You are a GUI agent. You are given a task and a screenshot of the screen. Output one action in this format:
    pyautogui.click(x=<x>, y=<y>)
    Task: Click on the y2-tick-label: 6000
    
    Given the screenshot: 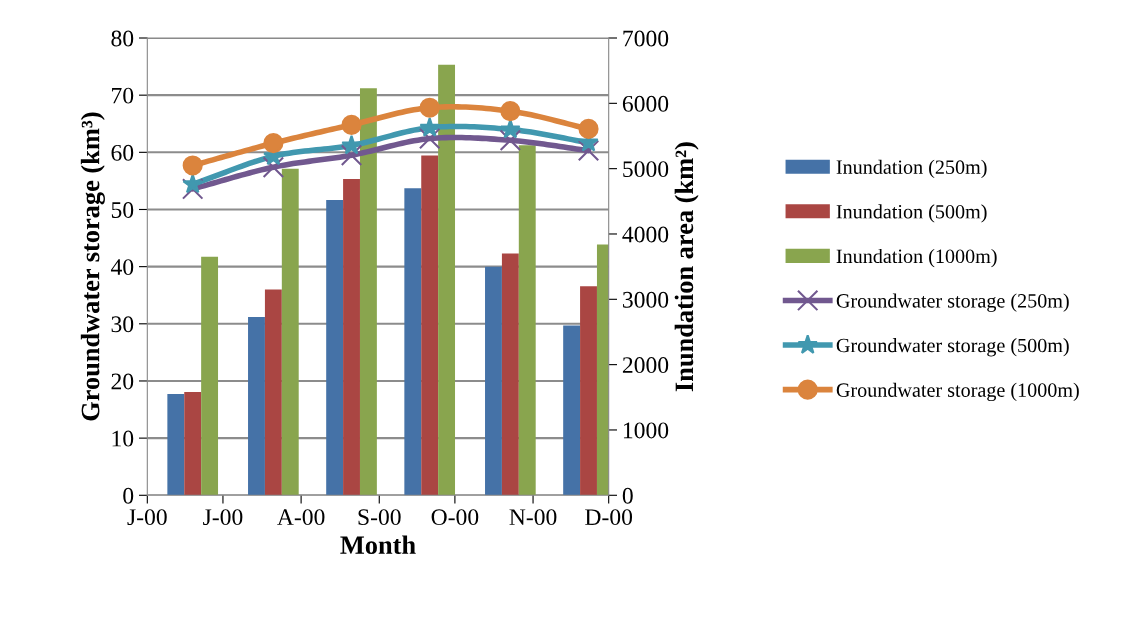 What is the action you would take?
    pyautogui.click(x=645, y=103)
    